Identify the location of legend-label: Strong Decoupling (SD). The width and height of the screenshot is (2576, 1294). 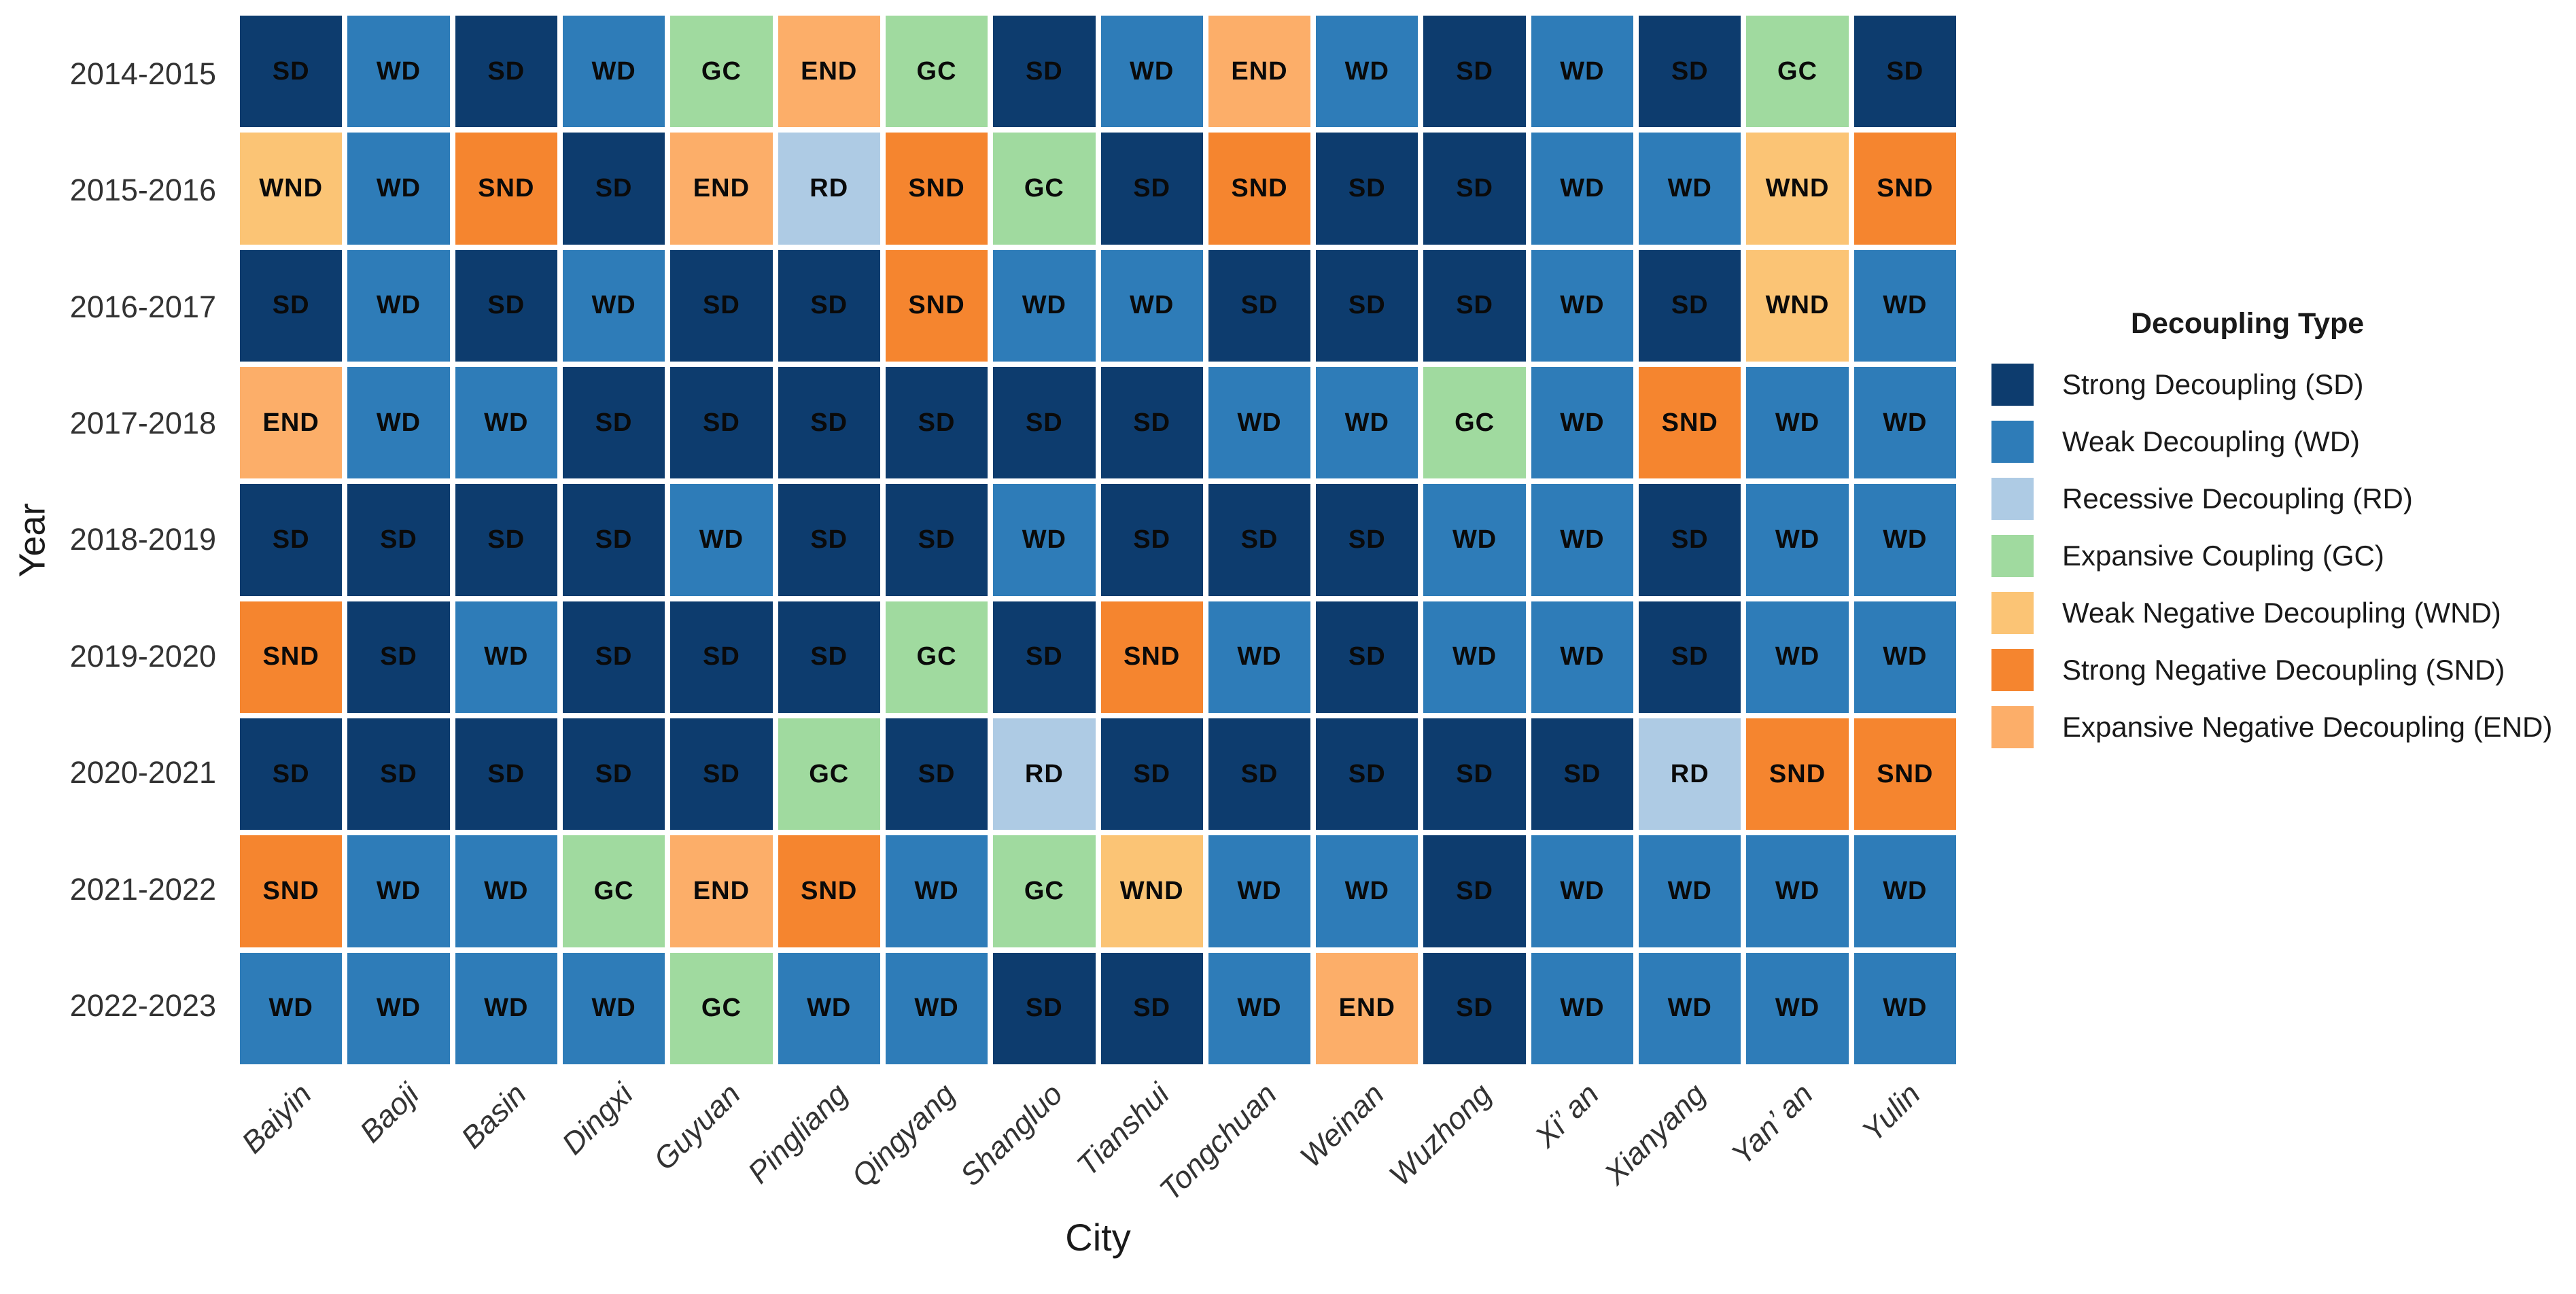
(2213, 384).